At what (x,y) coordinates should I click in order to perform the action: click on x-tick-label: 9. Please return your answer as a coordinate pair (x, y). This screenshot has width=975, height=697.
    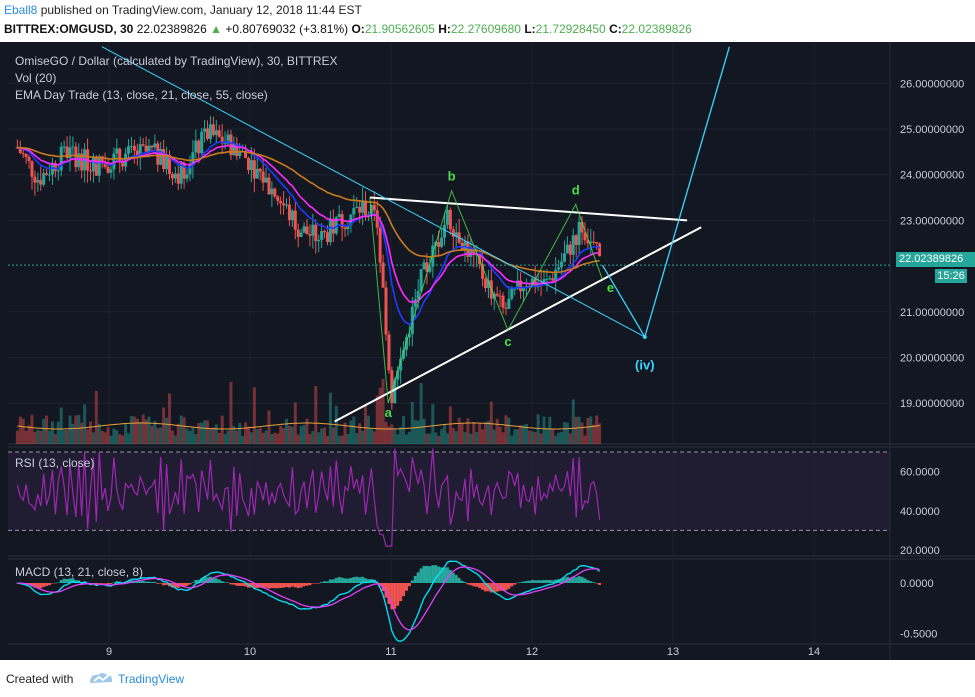
    Looking at the image, I should click on (109, 652).